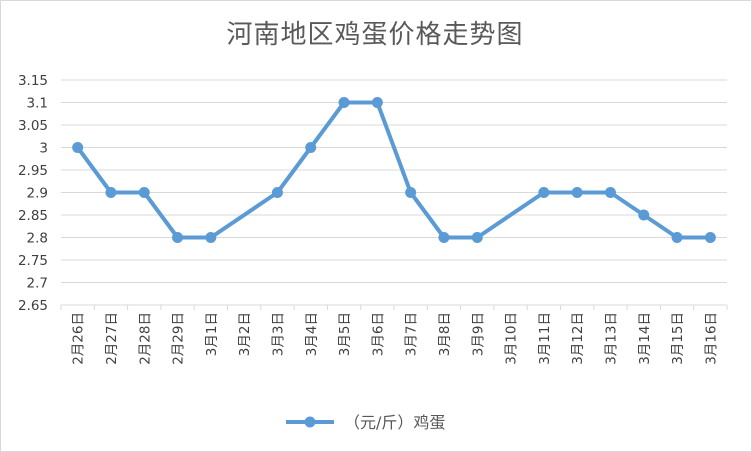 This screenshot has width=752, height=452. What do you see at coordinates (33, 261) in the screenshot?
I see `y-tick-label: 2.75` at bounding box center [33, 261].